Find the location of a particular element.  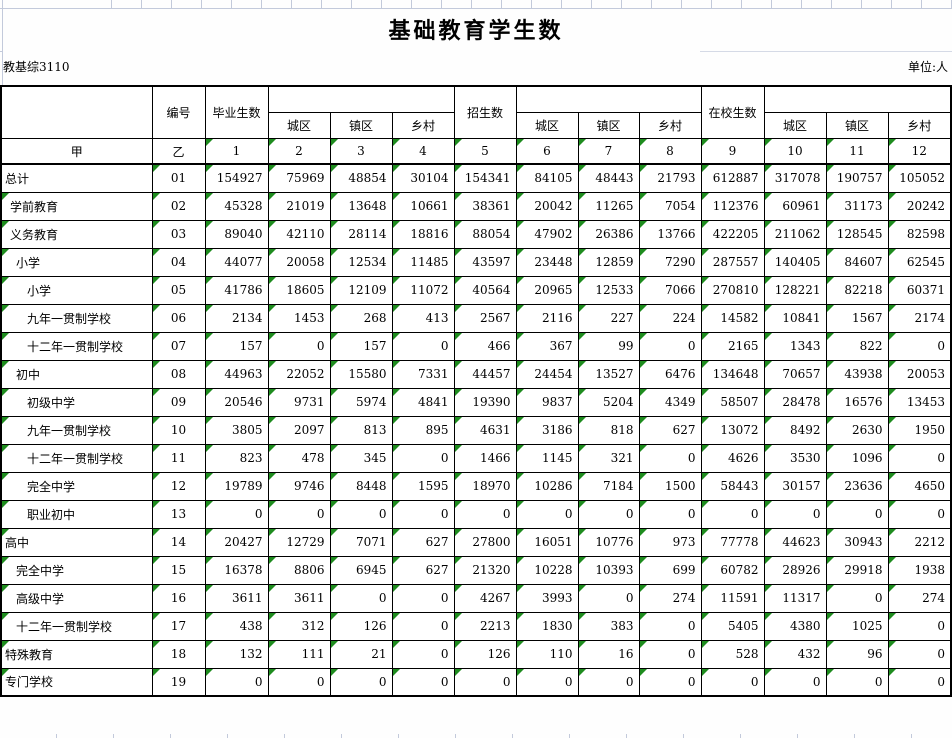

value-cell: 227 is located at coordinates (608, 318).